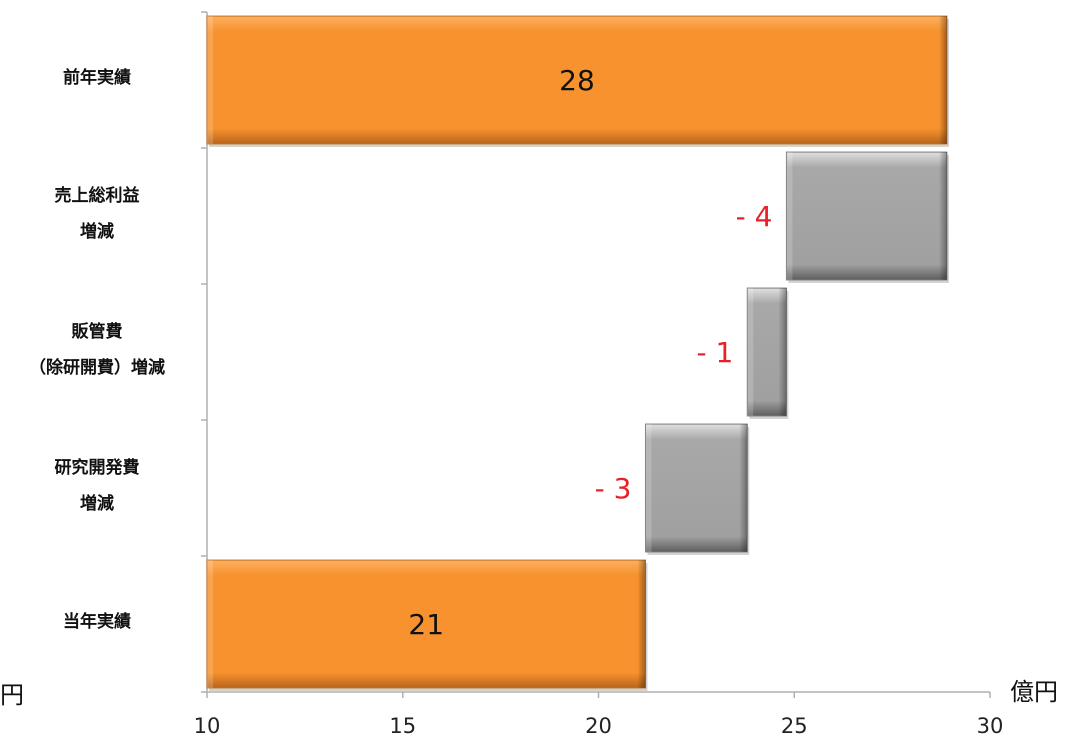 This screenshot has height=748, width=1073. What do you see at coordinates (714, 352) in the screenshot?
I see `delta-bar-label: - 1` at bounding box center [714, 352].